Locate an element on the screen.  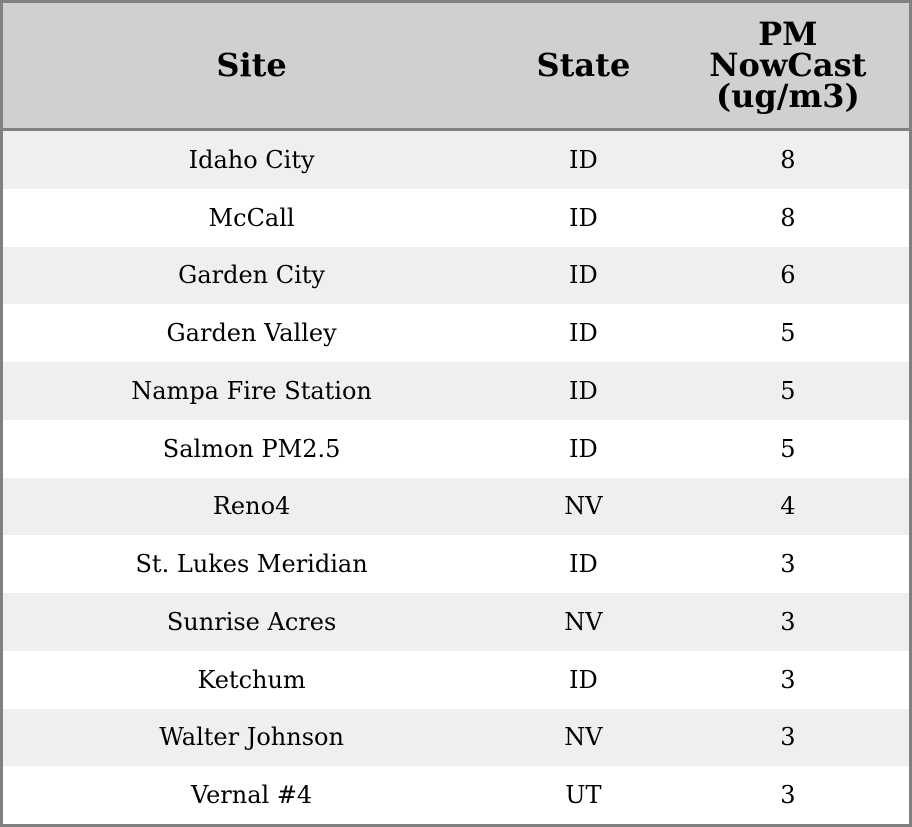
cell-site: Reno4 is located at coordinates (251, 506).